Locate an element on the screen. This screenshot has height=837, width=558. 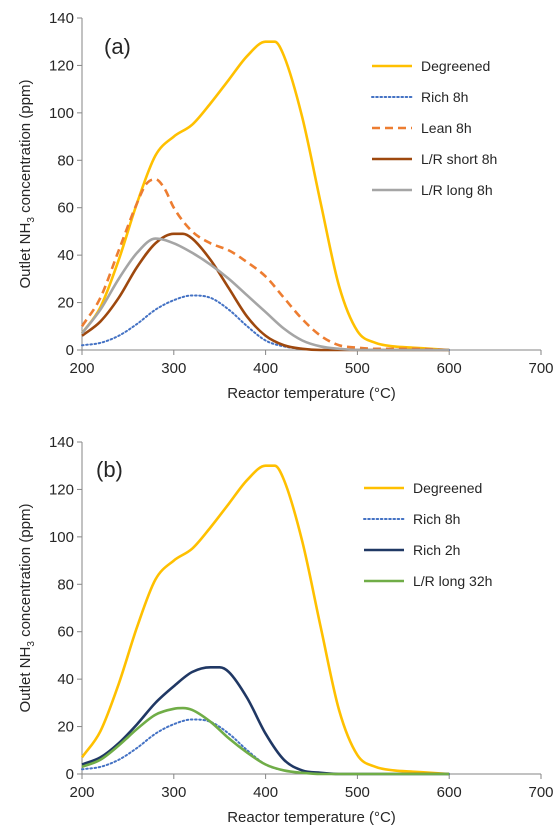
legend-label: L/R long 8h is located at coordinates (457, 190).